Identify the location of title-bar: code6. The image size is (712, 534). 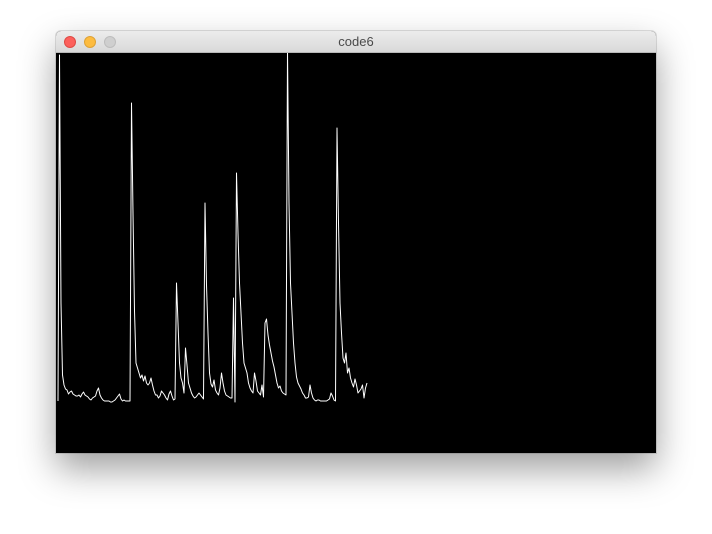
(356, 42).